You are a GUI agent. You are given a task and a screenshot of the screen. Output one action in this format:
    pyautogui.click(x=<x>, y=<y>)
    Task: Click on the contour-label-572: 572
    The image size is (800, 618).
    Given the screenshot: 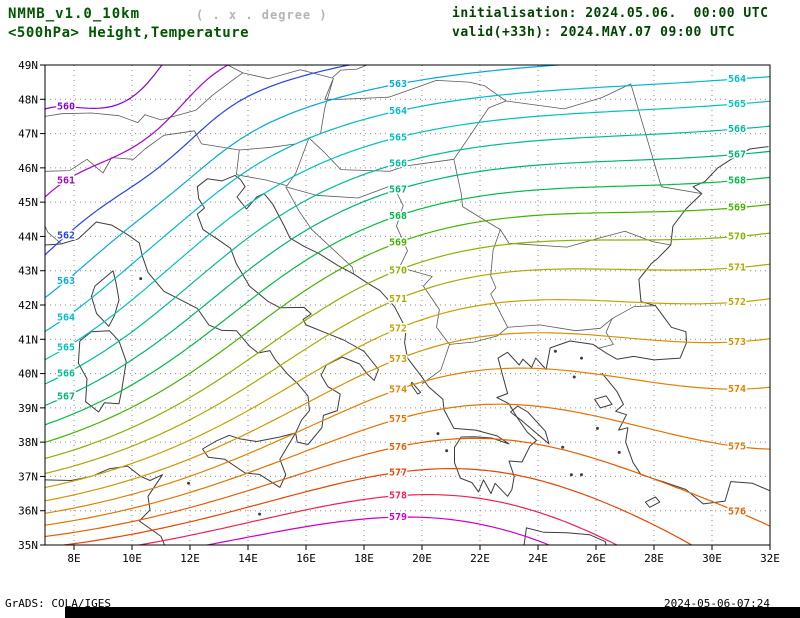 What is the action you would take?
    pyautogui.click(x=398, y=329)
    